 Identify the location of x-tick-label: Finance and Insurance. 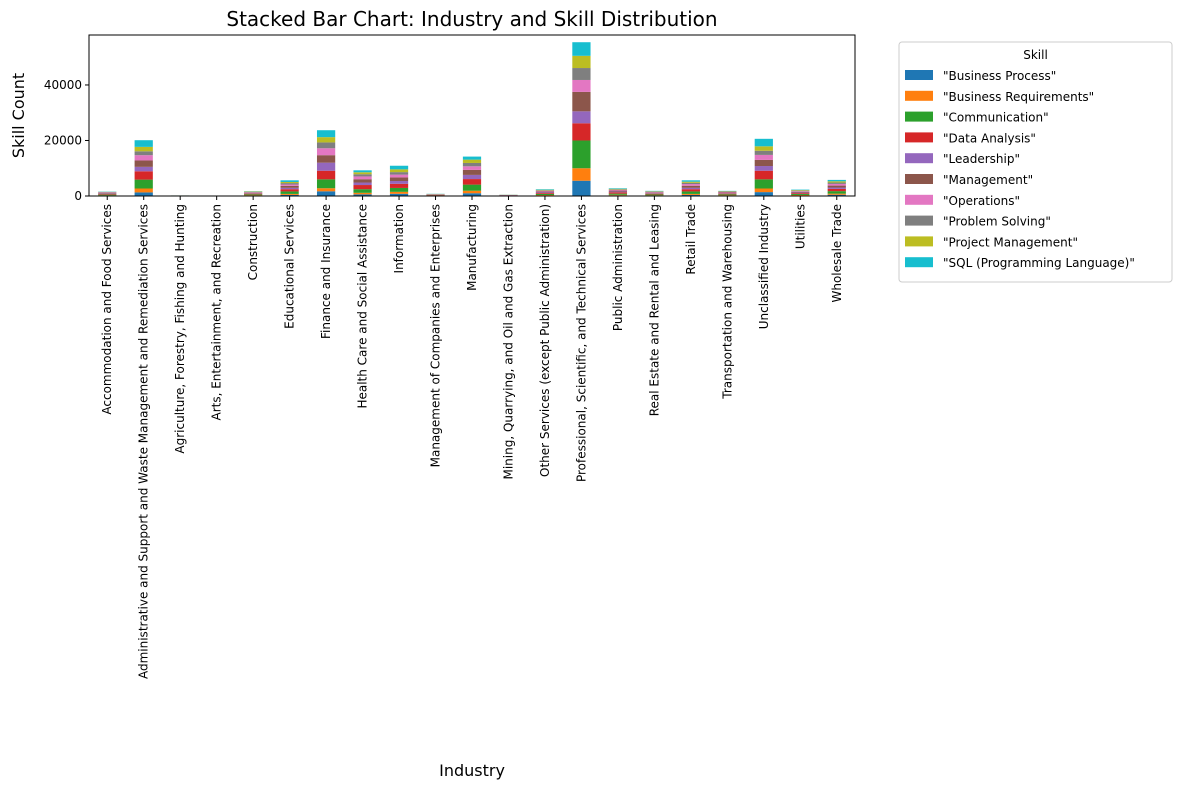
(326, 271).